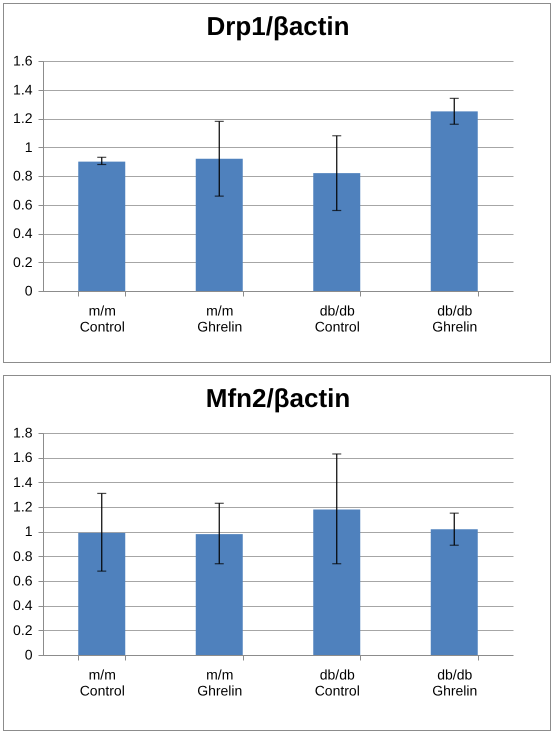 The image size is (554, 732). Describe the element at coordinates (23, 432) in the screenshot. I see `y-tick-label: 1.8` at that location.